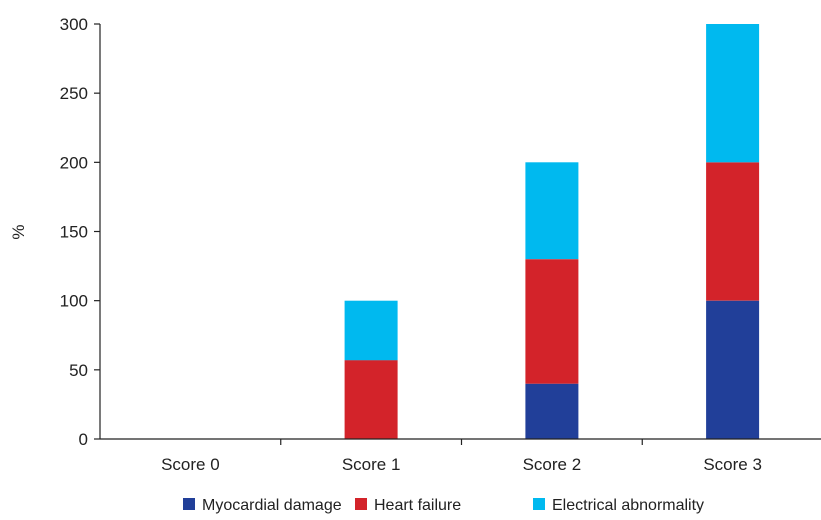 The image size is (821, 520). Describe the element at coordinates (190, 464) in the screenshot. I see `x-tick-label: Score 0` at that location.